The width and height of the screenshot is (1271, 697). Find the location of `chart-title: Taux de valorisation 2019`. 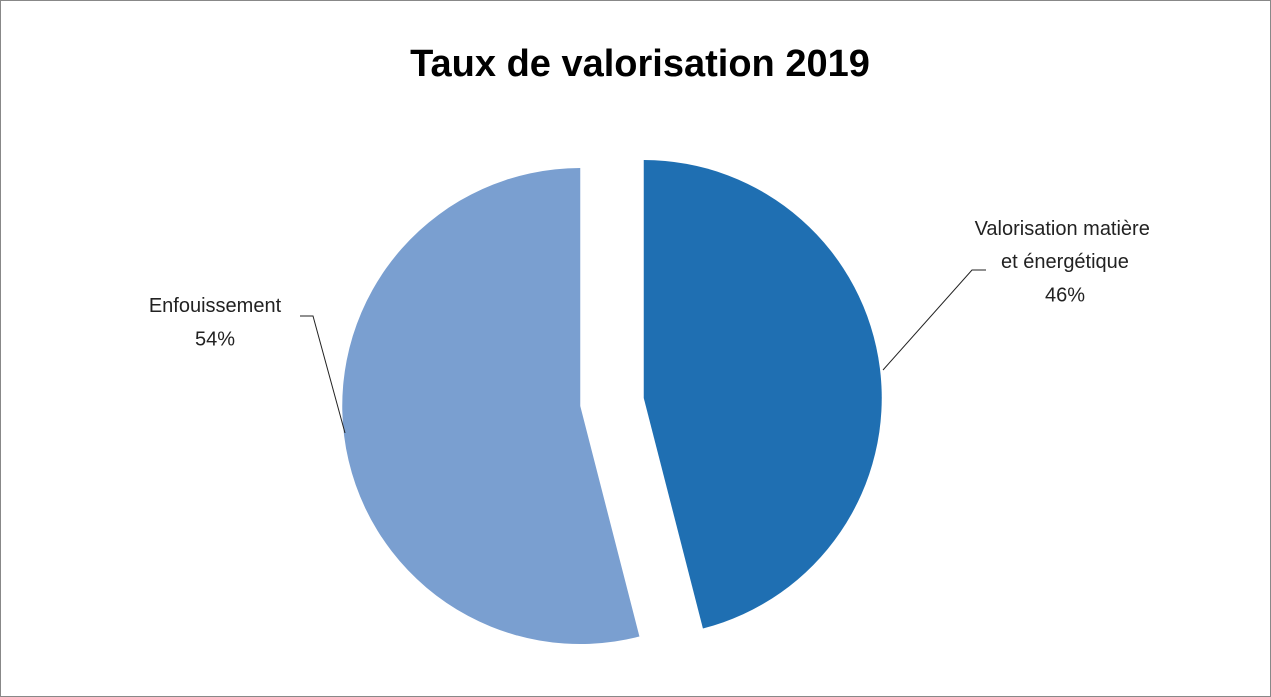

chart-title: Taux de valorisation 2019 is located at coordinates (640, 64).